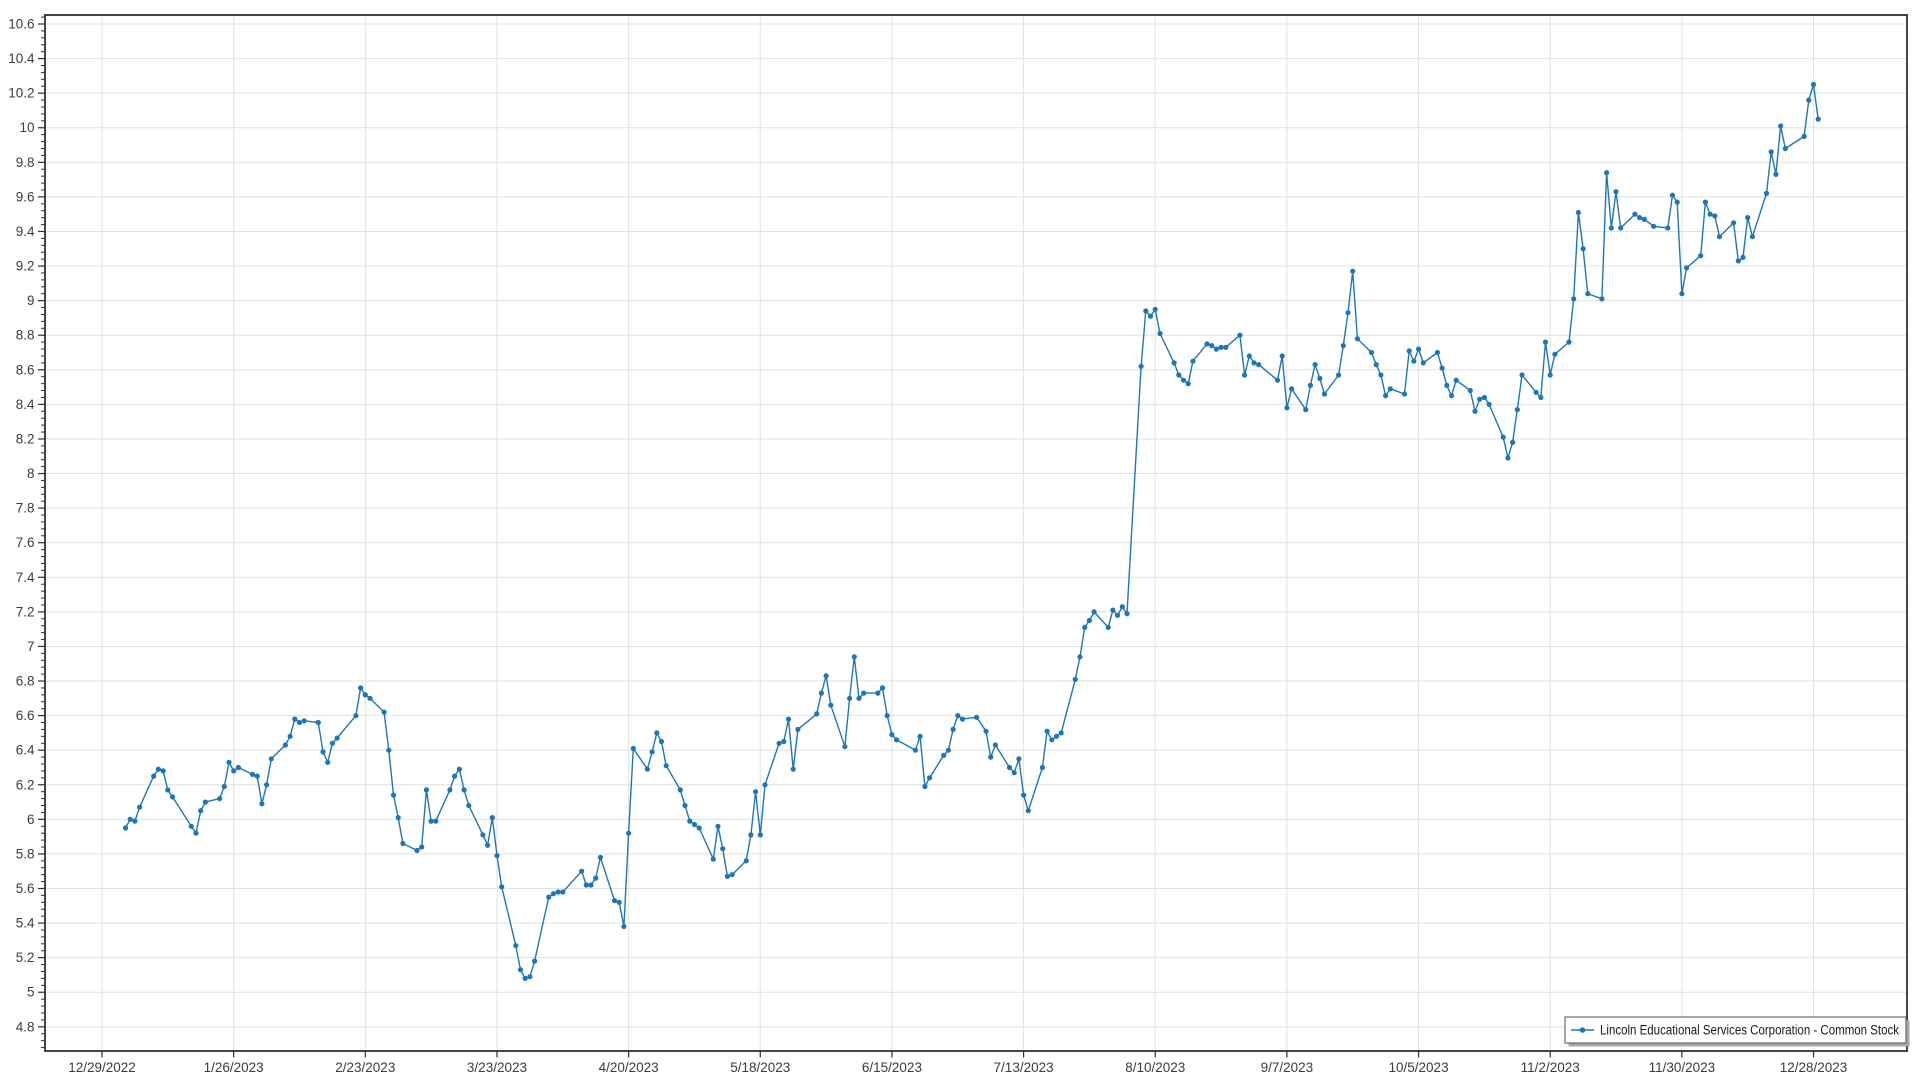  Describe the element at coordinates (629, 1067) in the screenshot. I see `x-tick-label: 4/20/2023` at that location.